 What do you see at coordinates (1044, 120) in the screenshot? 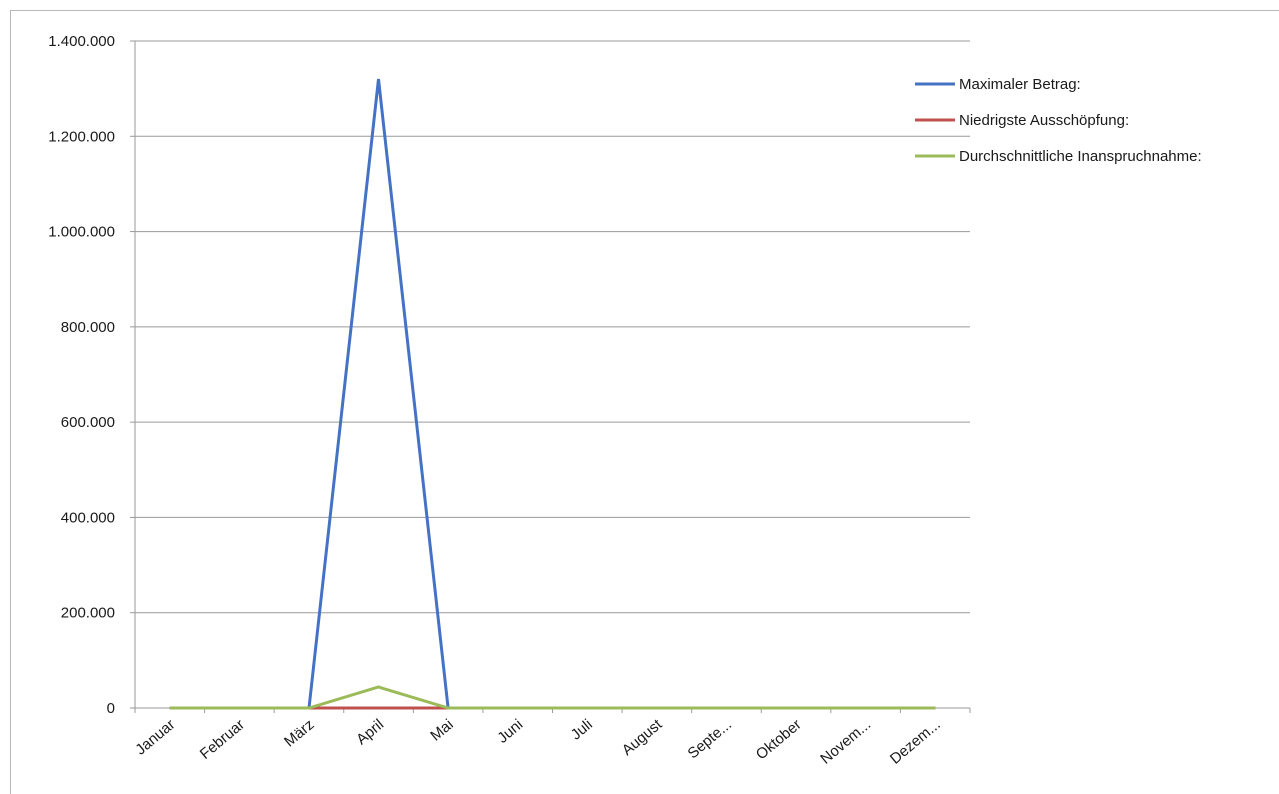
I see `legend-label: Niedrigste Ausschöpfung:` at bounding box center [1044, 120].